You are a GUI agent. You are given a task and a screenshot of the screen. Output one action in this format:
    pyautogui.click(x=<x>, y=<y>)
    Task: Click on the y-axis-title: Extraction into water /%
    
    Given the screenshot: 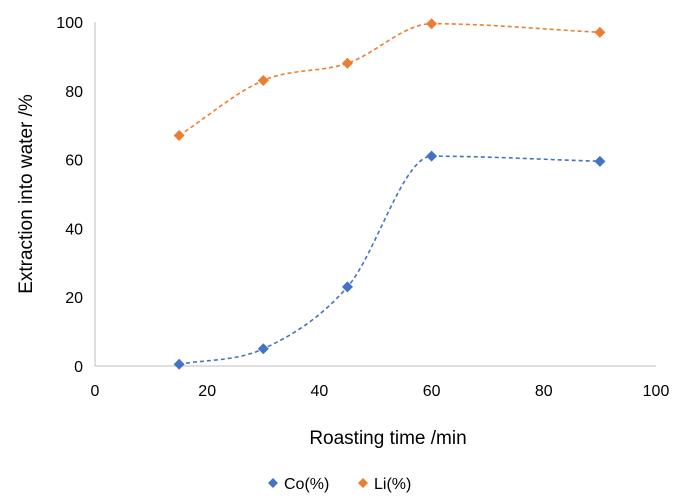 What is the action you would take?
    pyautogui.click(x=26, y=194)
    